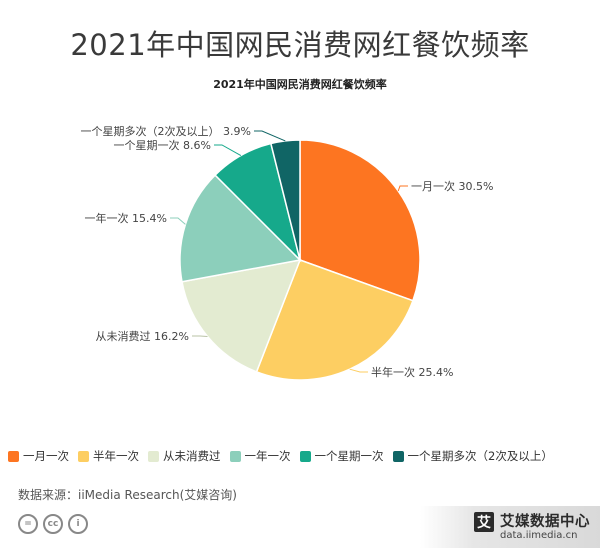 Image resolution: width=600 pixels, height=548 pixels. What do you see at coordinates (300, 84) in the screenshot?
I see `chart-title: 2021年中国网民消费网红餐饮频率` at bounding box center [300, 84].